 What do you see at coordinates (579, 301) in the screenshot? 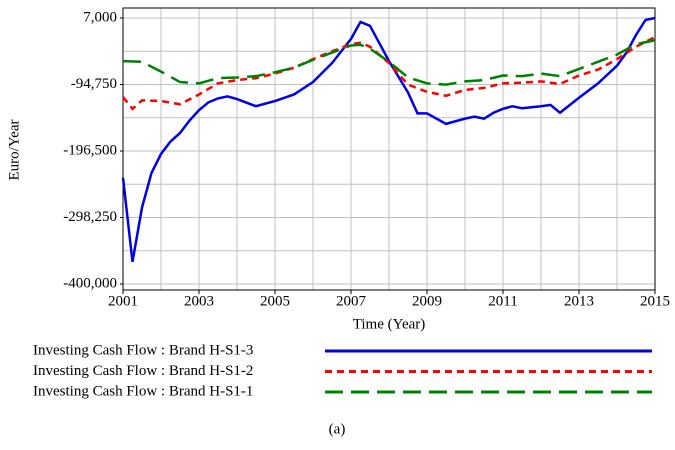
I see `x-tick-label: 2013` at bounding box center [579, 301].